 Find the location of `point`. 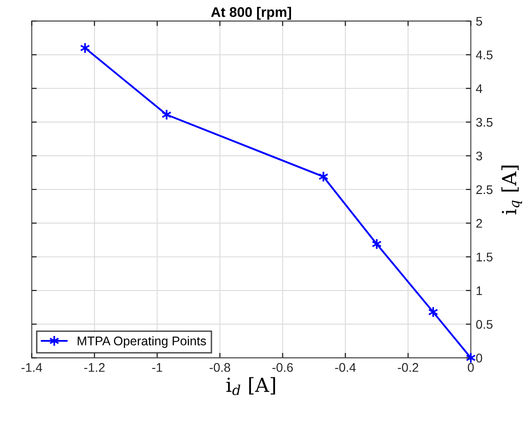

point is located at coordinates (85, 48).